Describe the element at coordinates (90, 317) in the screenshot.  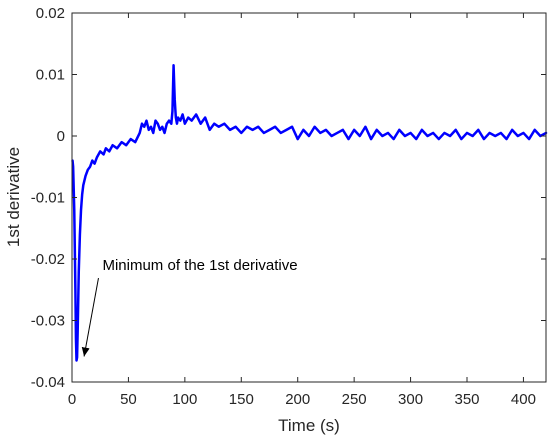
I see `annotation-arrow` at that location.